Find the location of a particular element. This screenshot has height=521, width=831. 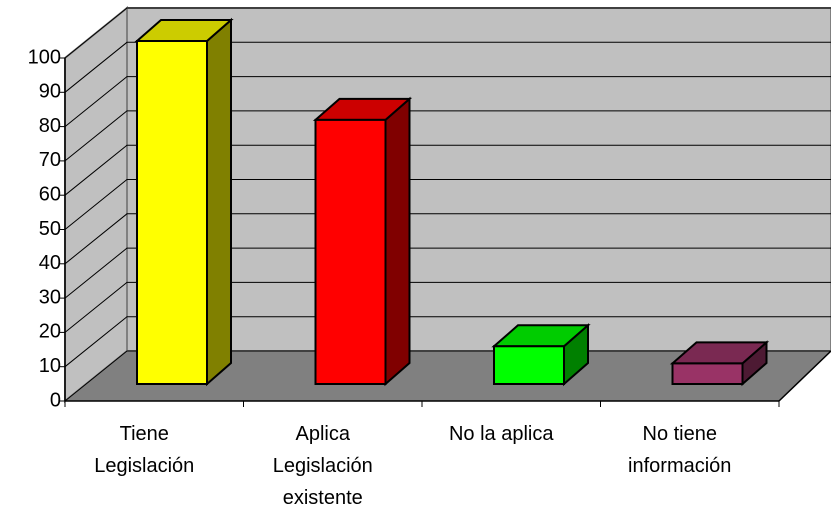

floor is located at coordinates (448, 376).